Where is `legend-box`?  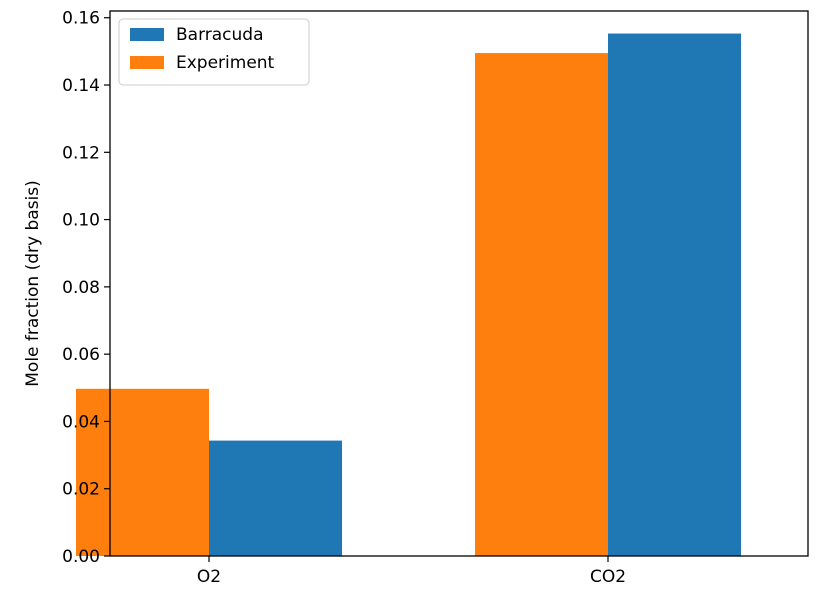
legend-box is located at coordinates (214, 52).